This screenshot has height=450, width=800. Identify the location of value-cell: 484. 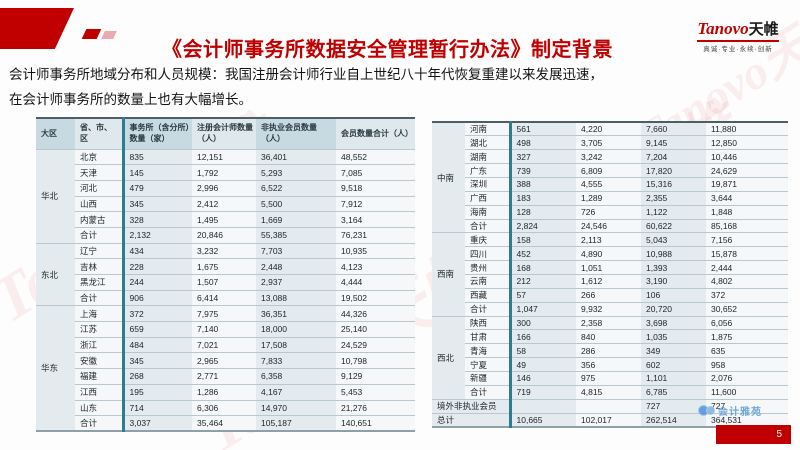
(156, 344).